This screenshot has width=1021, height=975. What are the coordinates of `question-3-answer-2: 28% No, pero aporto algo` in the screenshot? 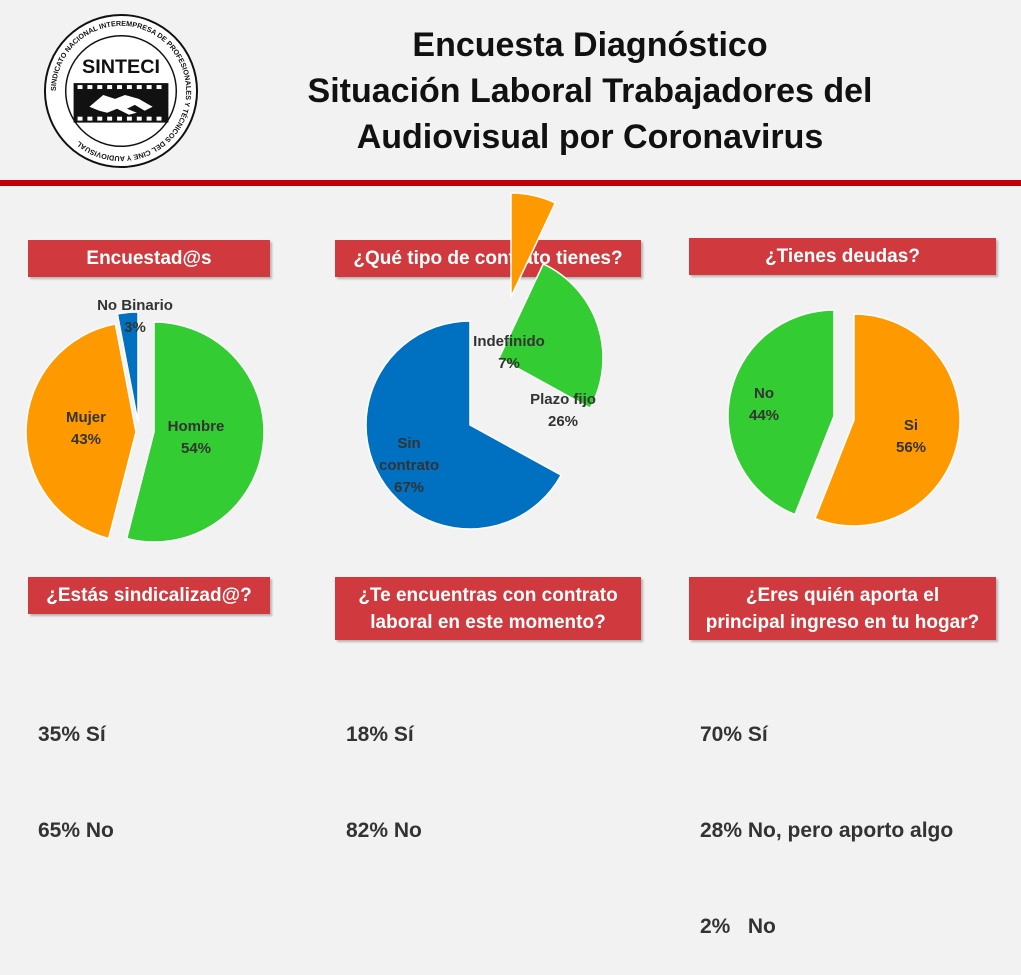 It's located at (827, 830).